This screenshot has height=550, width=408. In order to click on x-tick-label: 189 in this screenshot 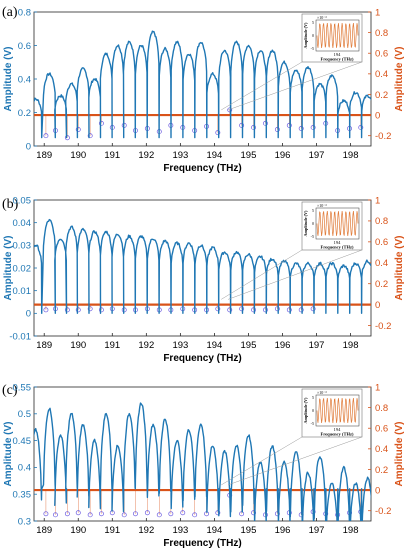, I will do `click(44, 345)`.